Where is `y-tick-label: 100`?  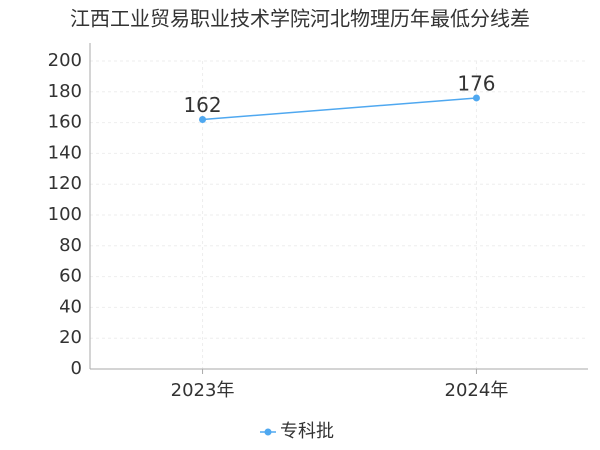 y-tick-label: 100 is located at coordinates (65, 214).